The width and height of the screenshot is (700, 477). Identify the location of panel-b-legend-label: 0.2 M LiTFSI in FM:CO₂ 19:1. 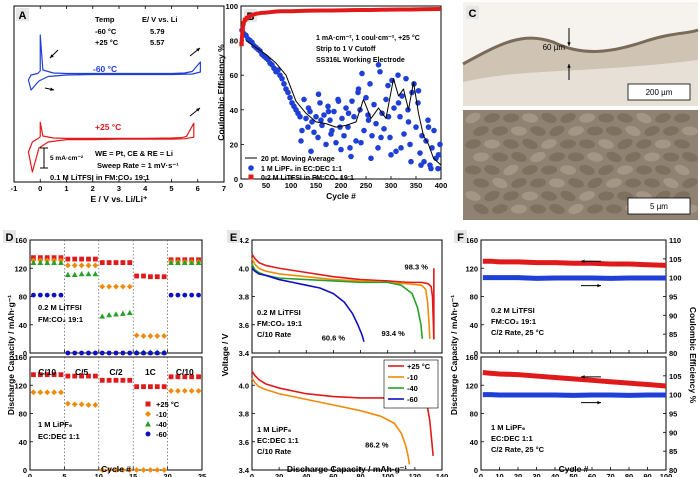
(307, 178).